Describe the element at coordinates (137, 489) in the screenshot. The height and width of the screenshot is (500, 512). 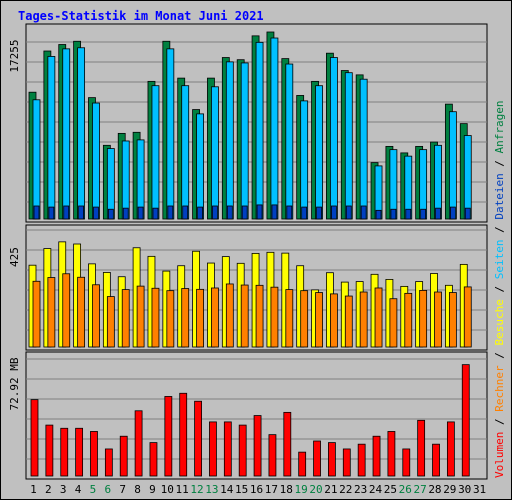
I see `x-tick-label: 8` at that location.